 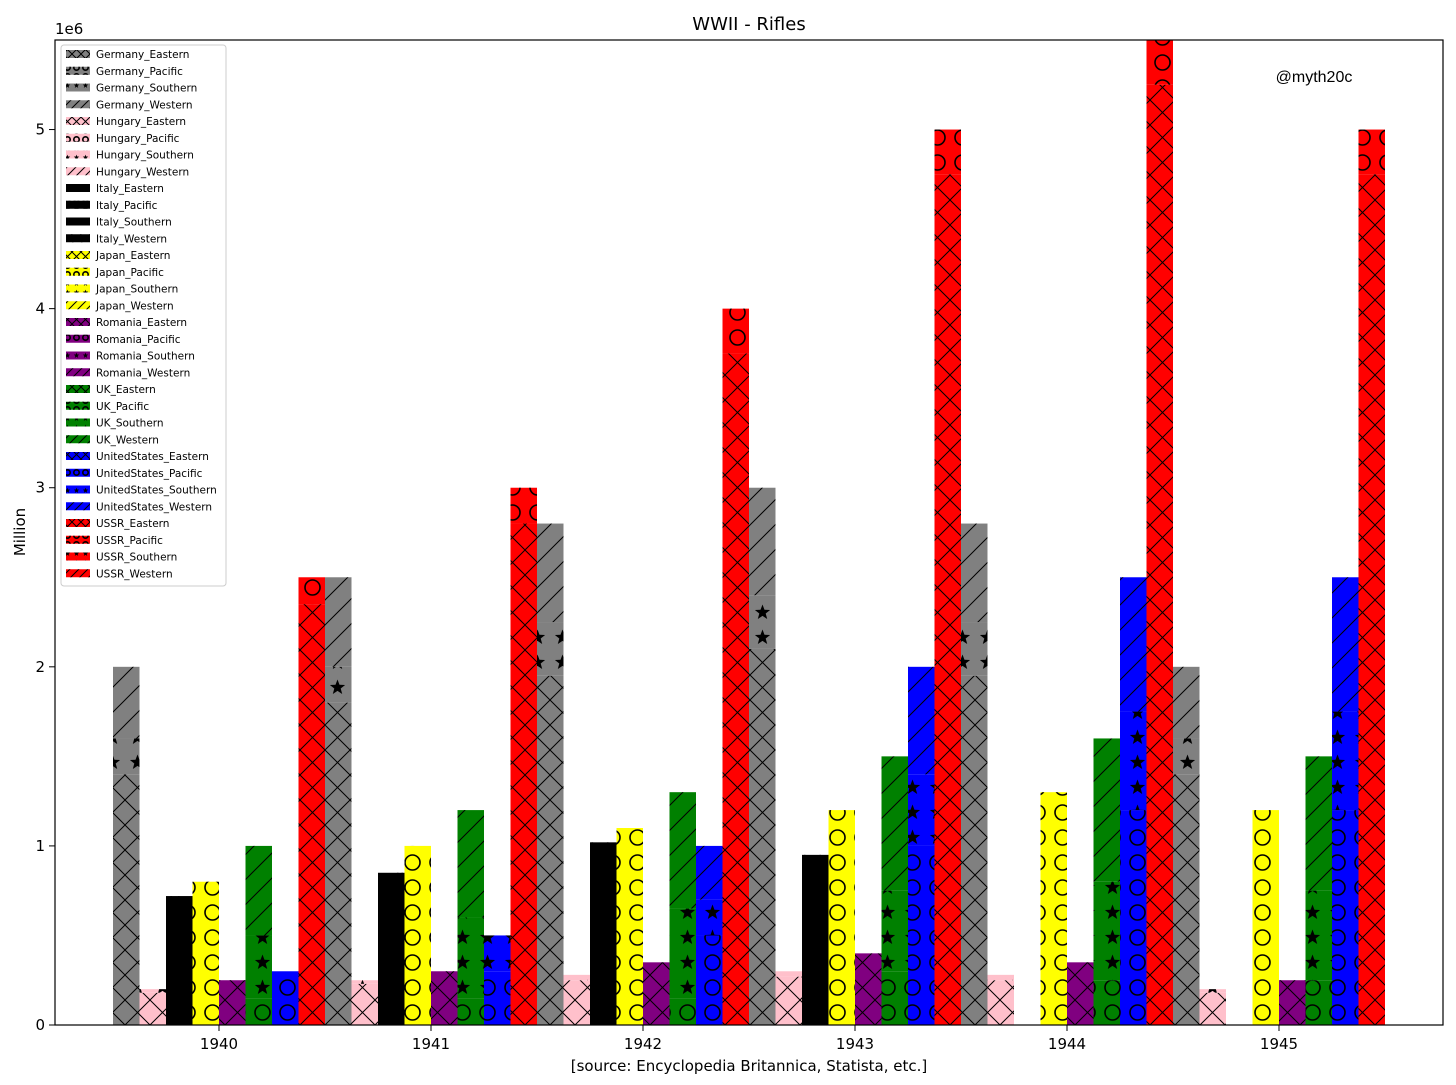 I want to click on legend-swatch-hatch-uk_southern, so click(x=78, y=422).